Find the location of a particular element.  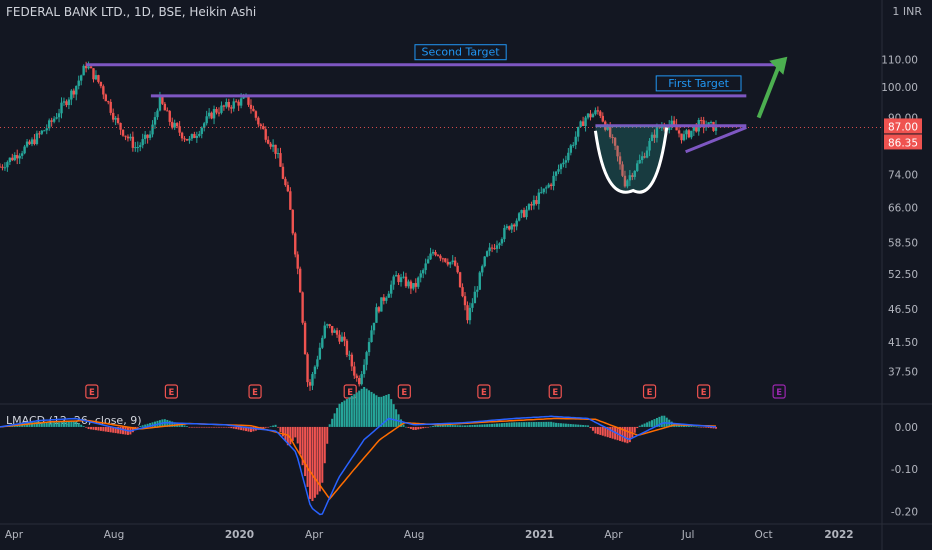

indicator-tick-label: 0.00 is located at coordinates (906, 428).